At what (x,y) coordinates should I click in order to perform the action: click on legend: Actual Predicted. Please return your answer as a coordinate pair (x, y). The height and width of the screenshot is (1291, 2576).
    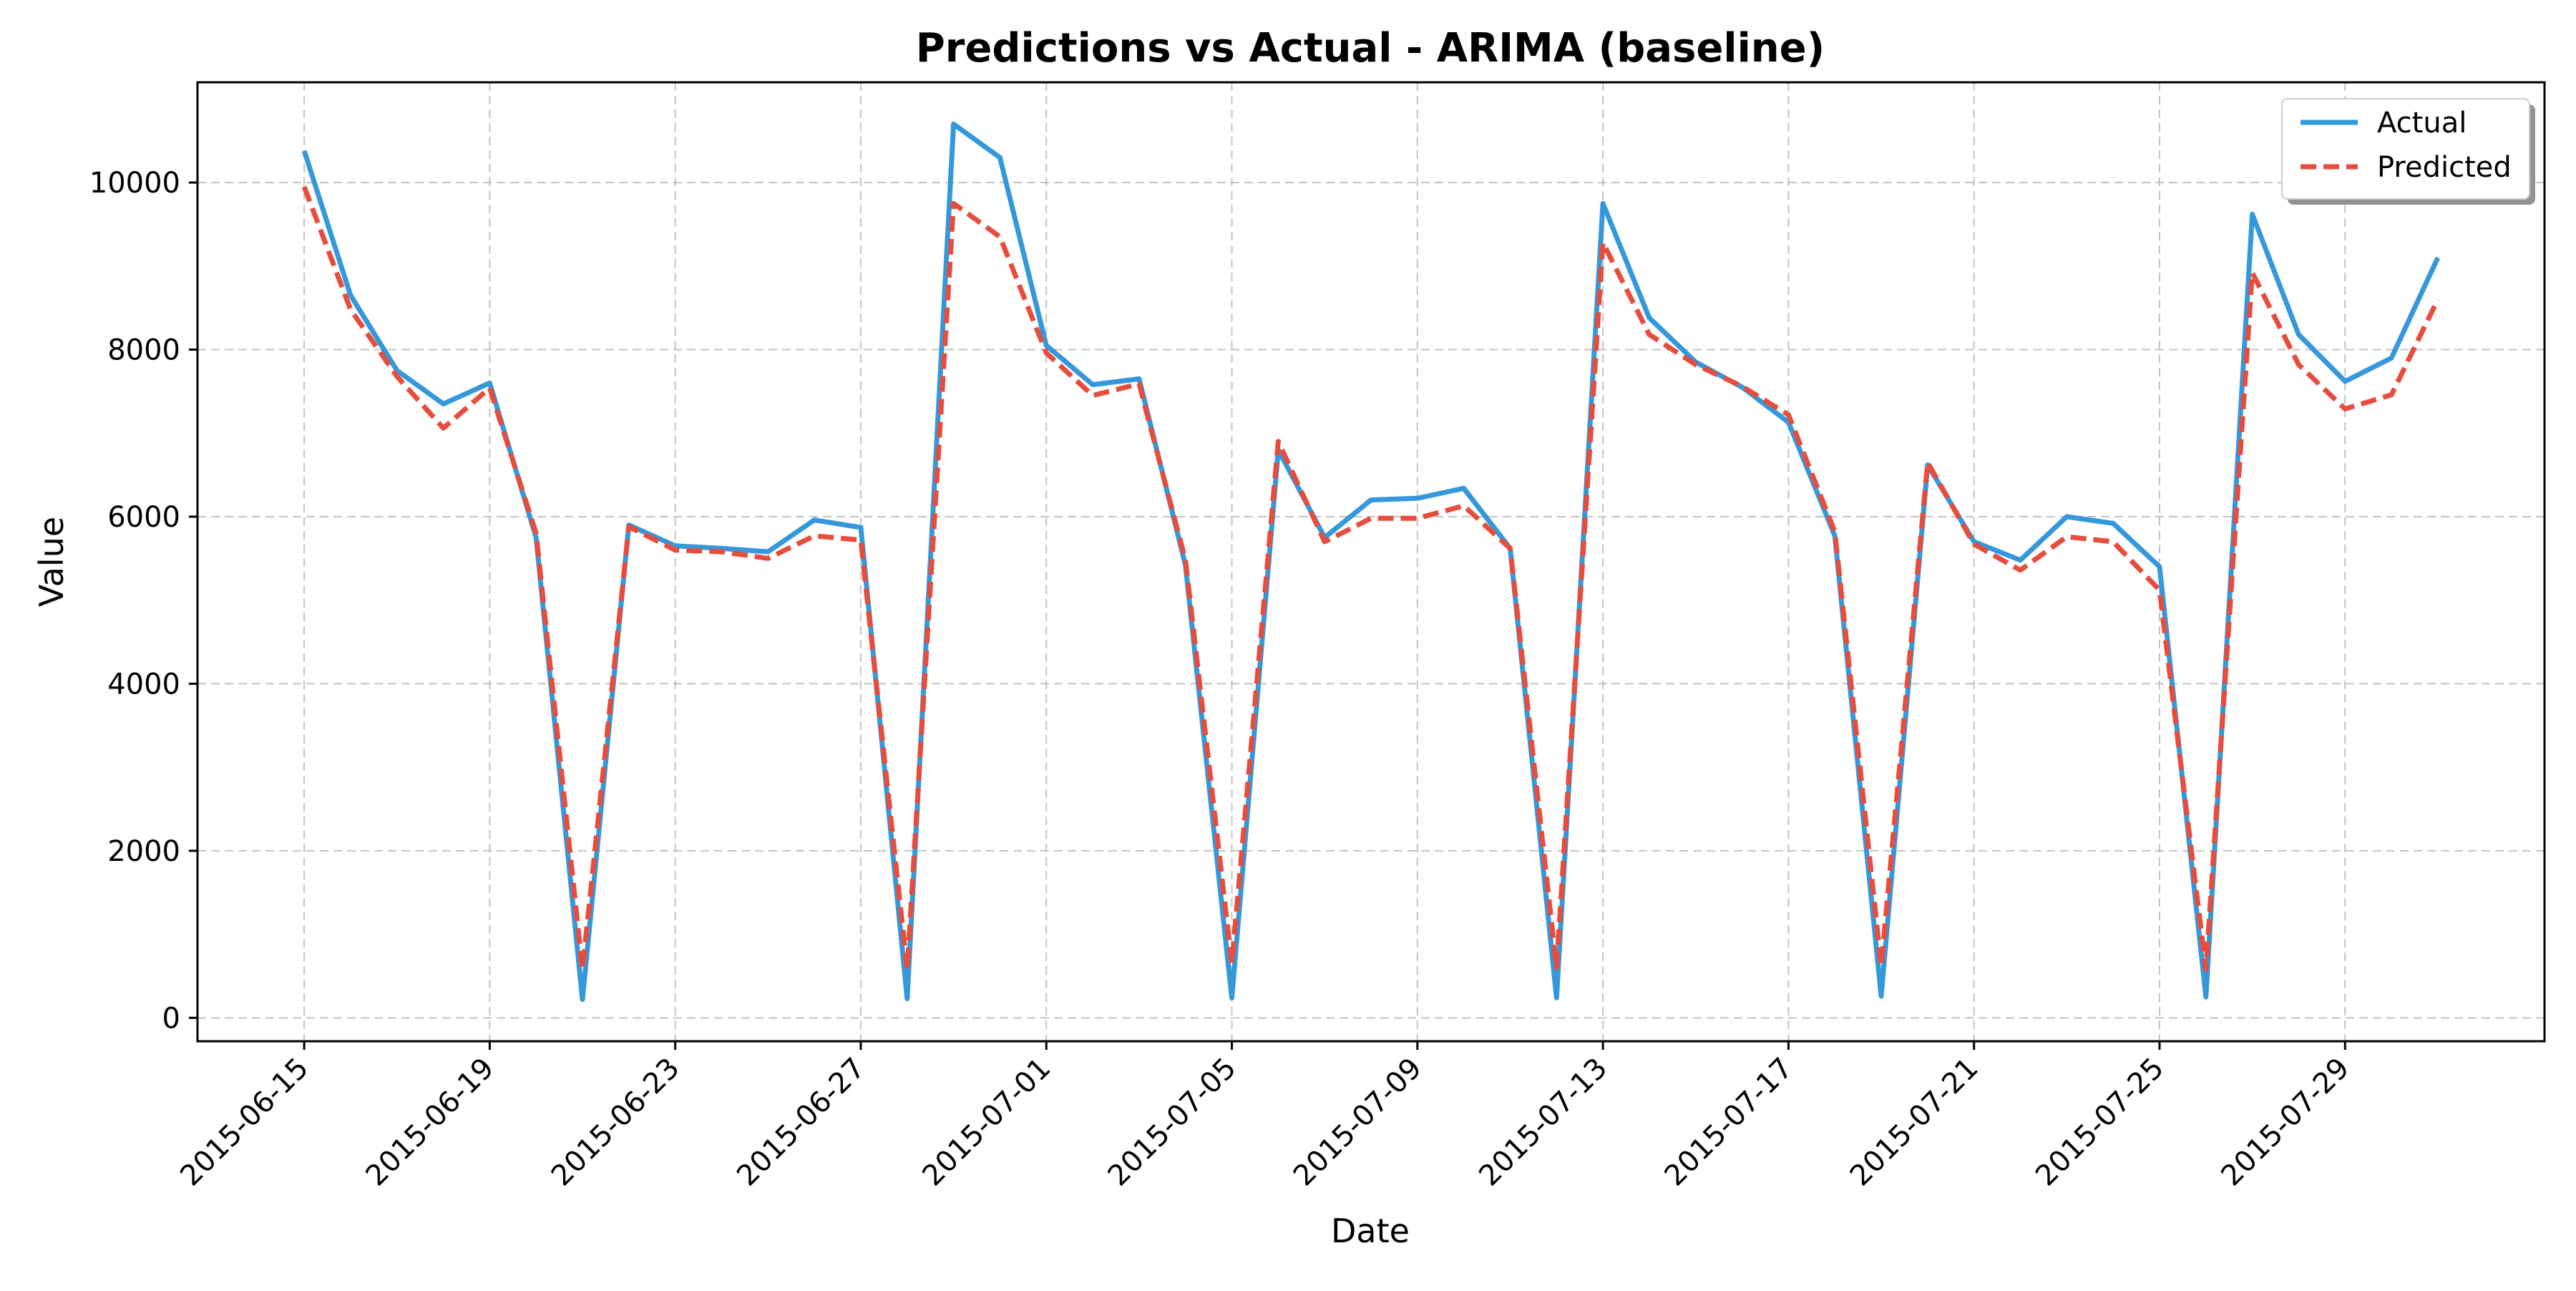
    Looking at the image, I should click on (2408, 151).